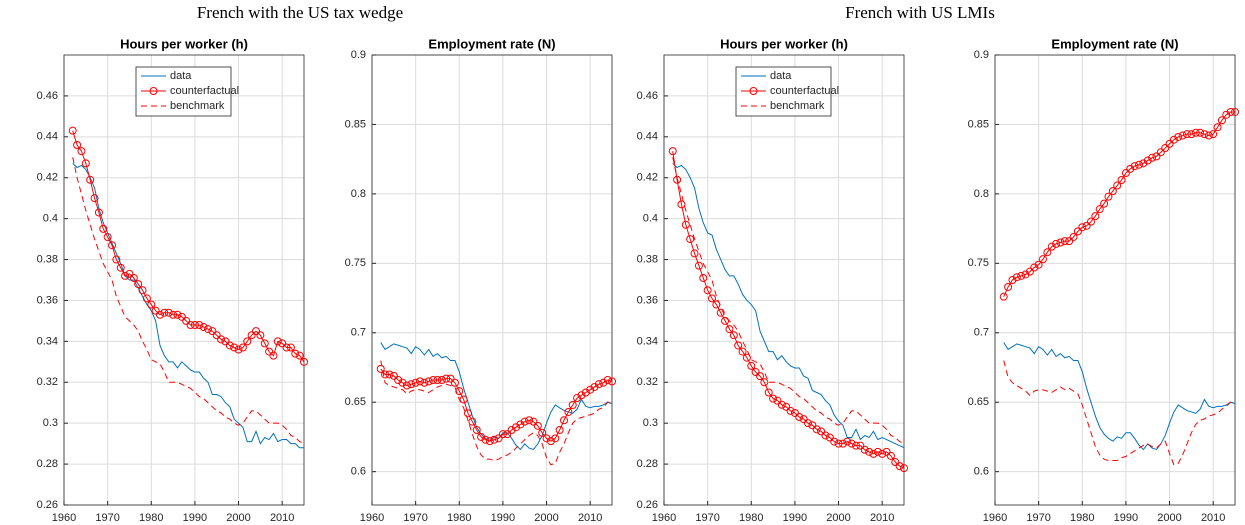  Describe the element at coordinates (50, 219) in the screenshot. I see `y-tick-label: 0.4` at that location.